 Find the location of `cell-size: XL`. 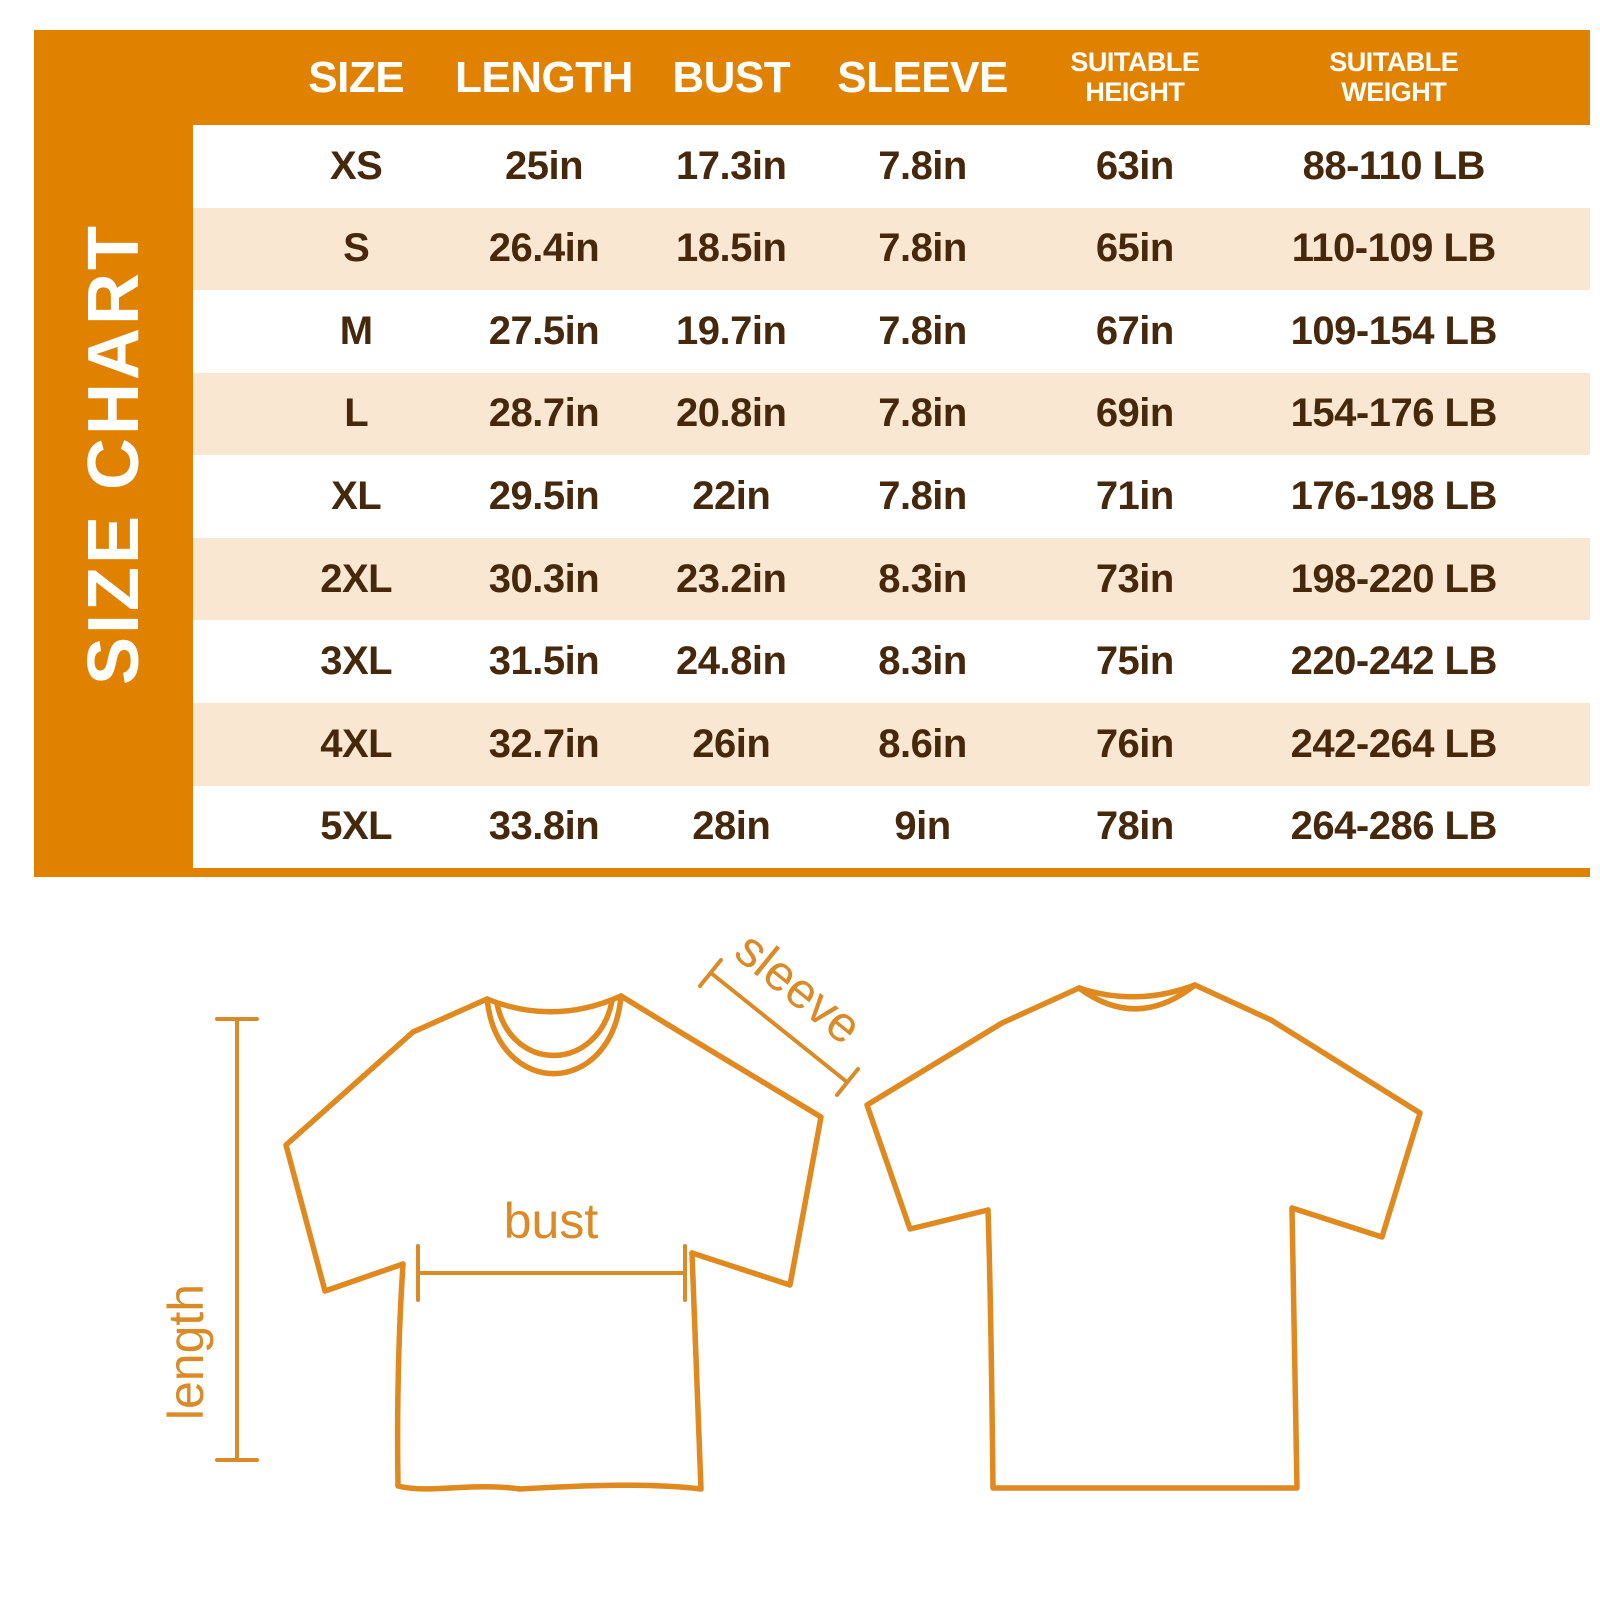

cell-size: XL is located at coordinates (356, 496).